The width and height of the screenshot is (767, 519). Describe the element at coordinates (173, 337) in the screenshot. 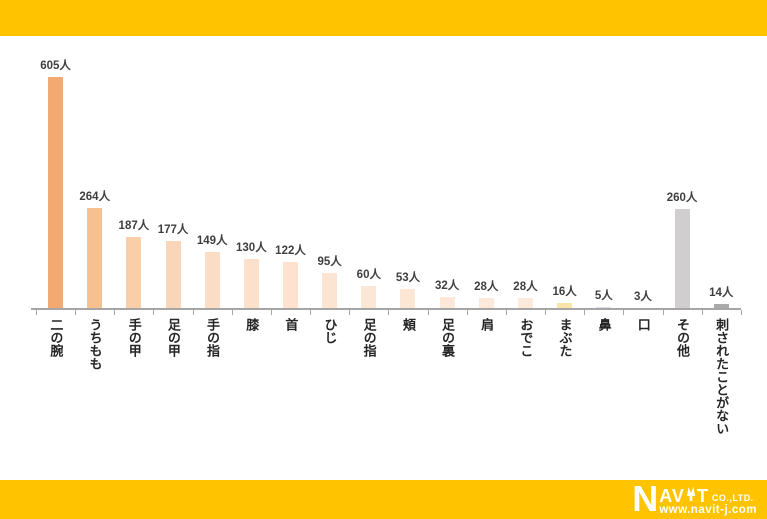

I see `category-label: 足の甲` at that location.